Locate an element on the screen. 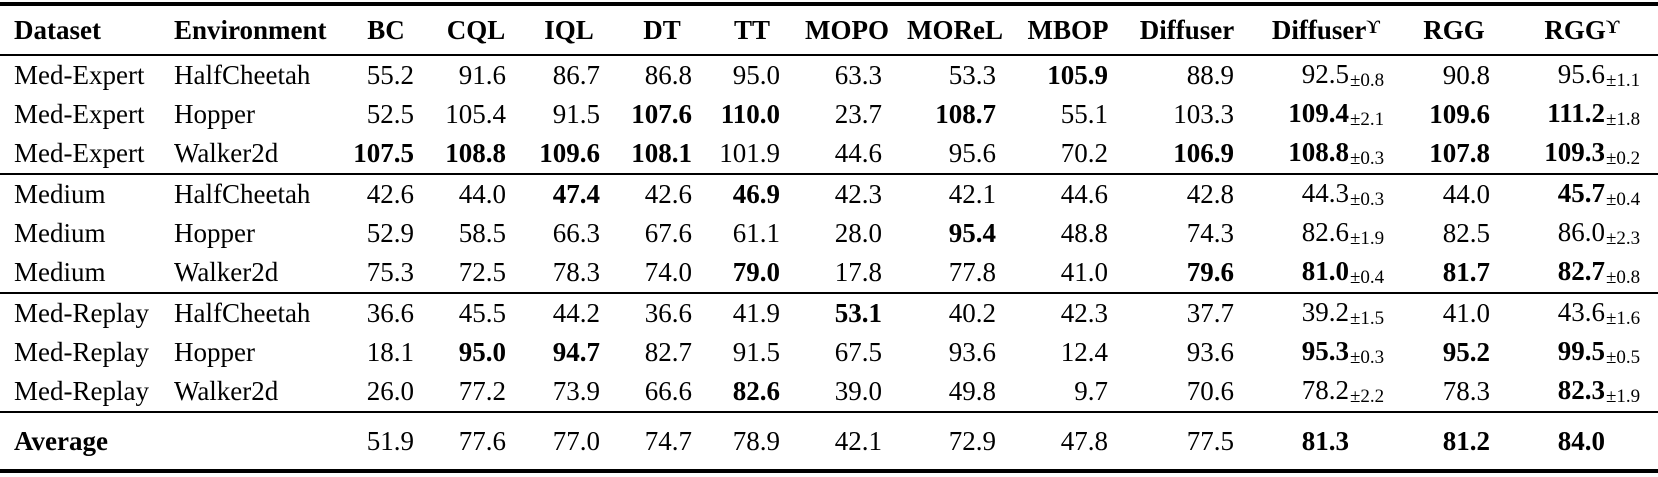  column-header-label: MOReL is located at coordinates (955, 29).